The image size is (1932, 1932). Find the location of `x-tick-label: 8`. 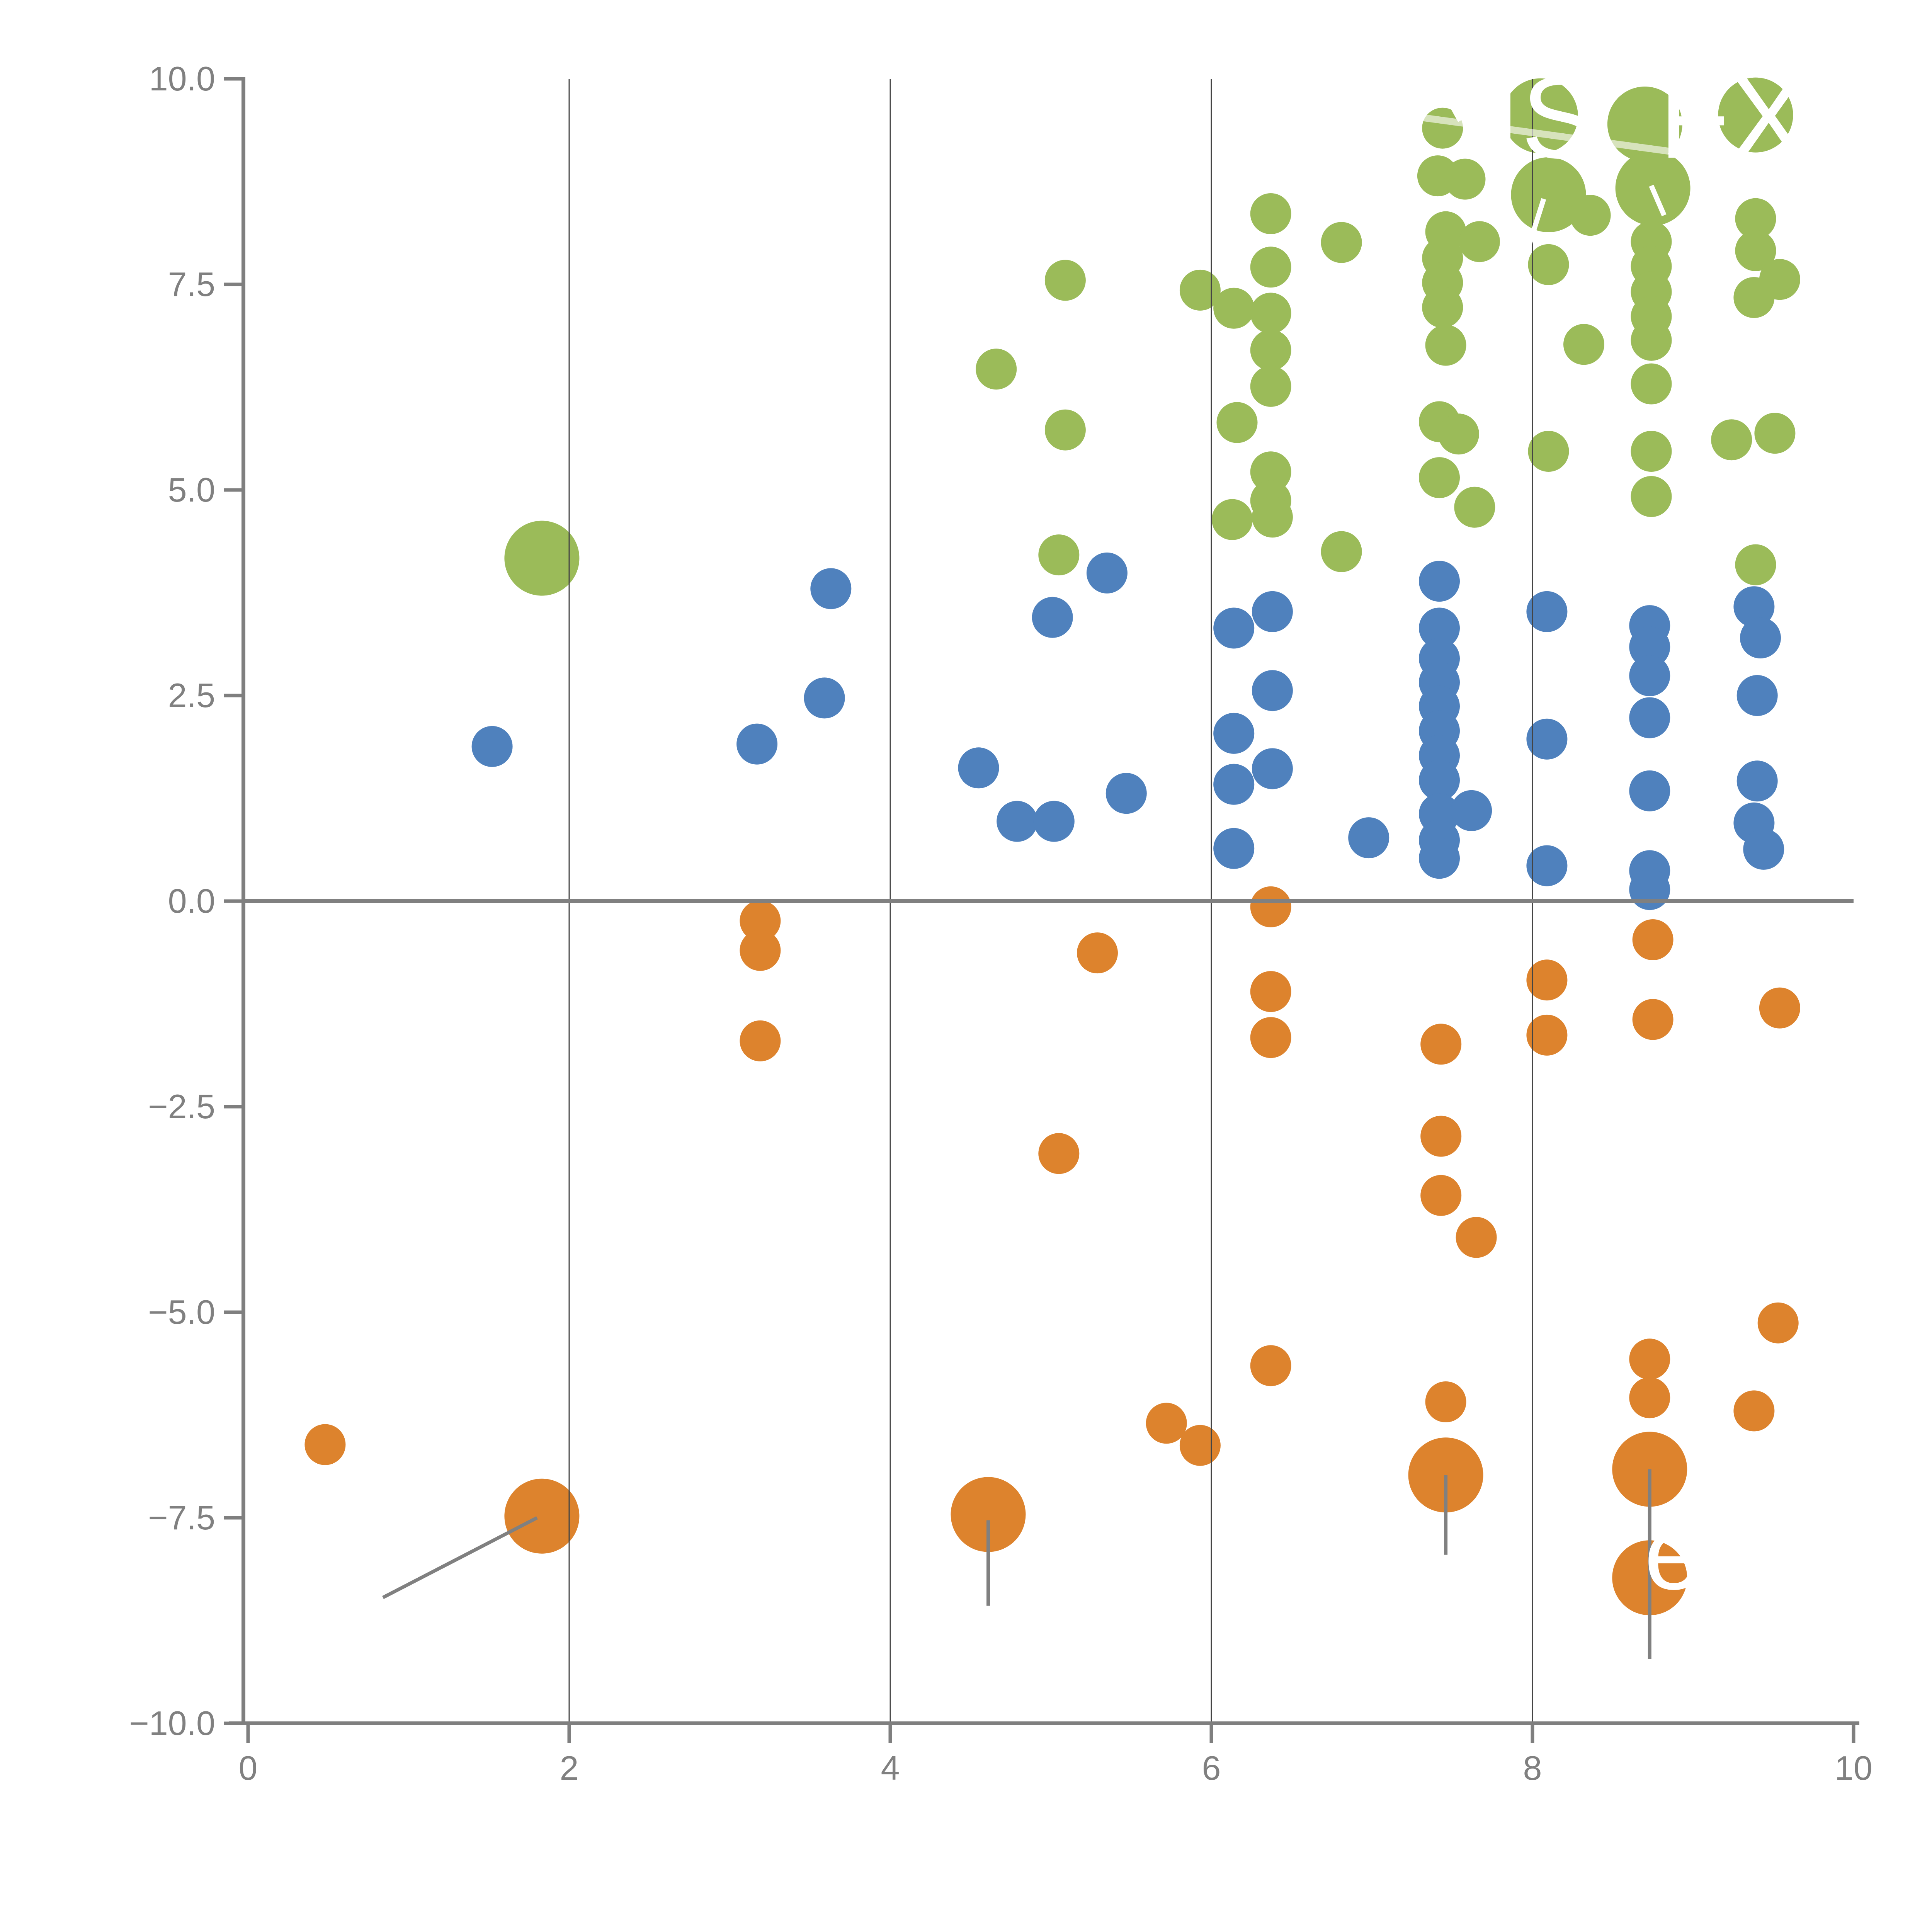

x-tick-label: 8 is located at coordinates (1532, 1768).